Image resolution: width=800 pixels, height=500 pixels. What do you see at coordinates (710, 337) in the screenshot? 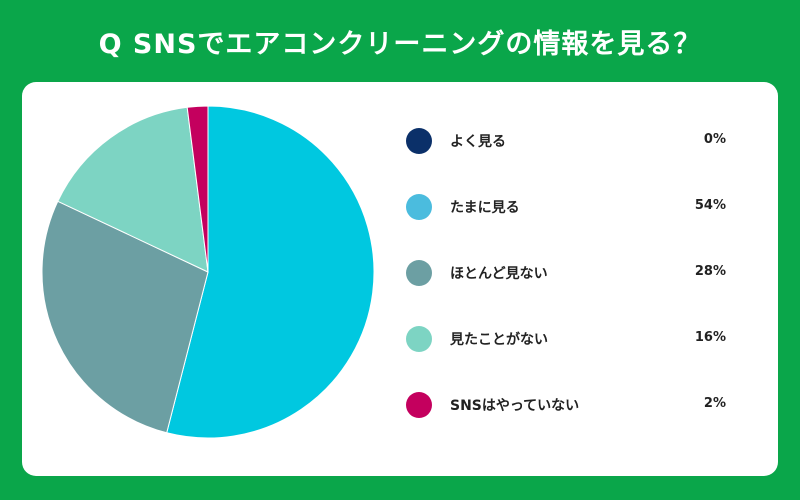
I see `legend-value-3: 16%` at bounding box center [710, 337].